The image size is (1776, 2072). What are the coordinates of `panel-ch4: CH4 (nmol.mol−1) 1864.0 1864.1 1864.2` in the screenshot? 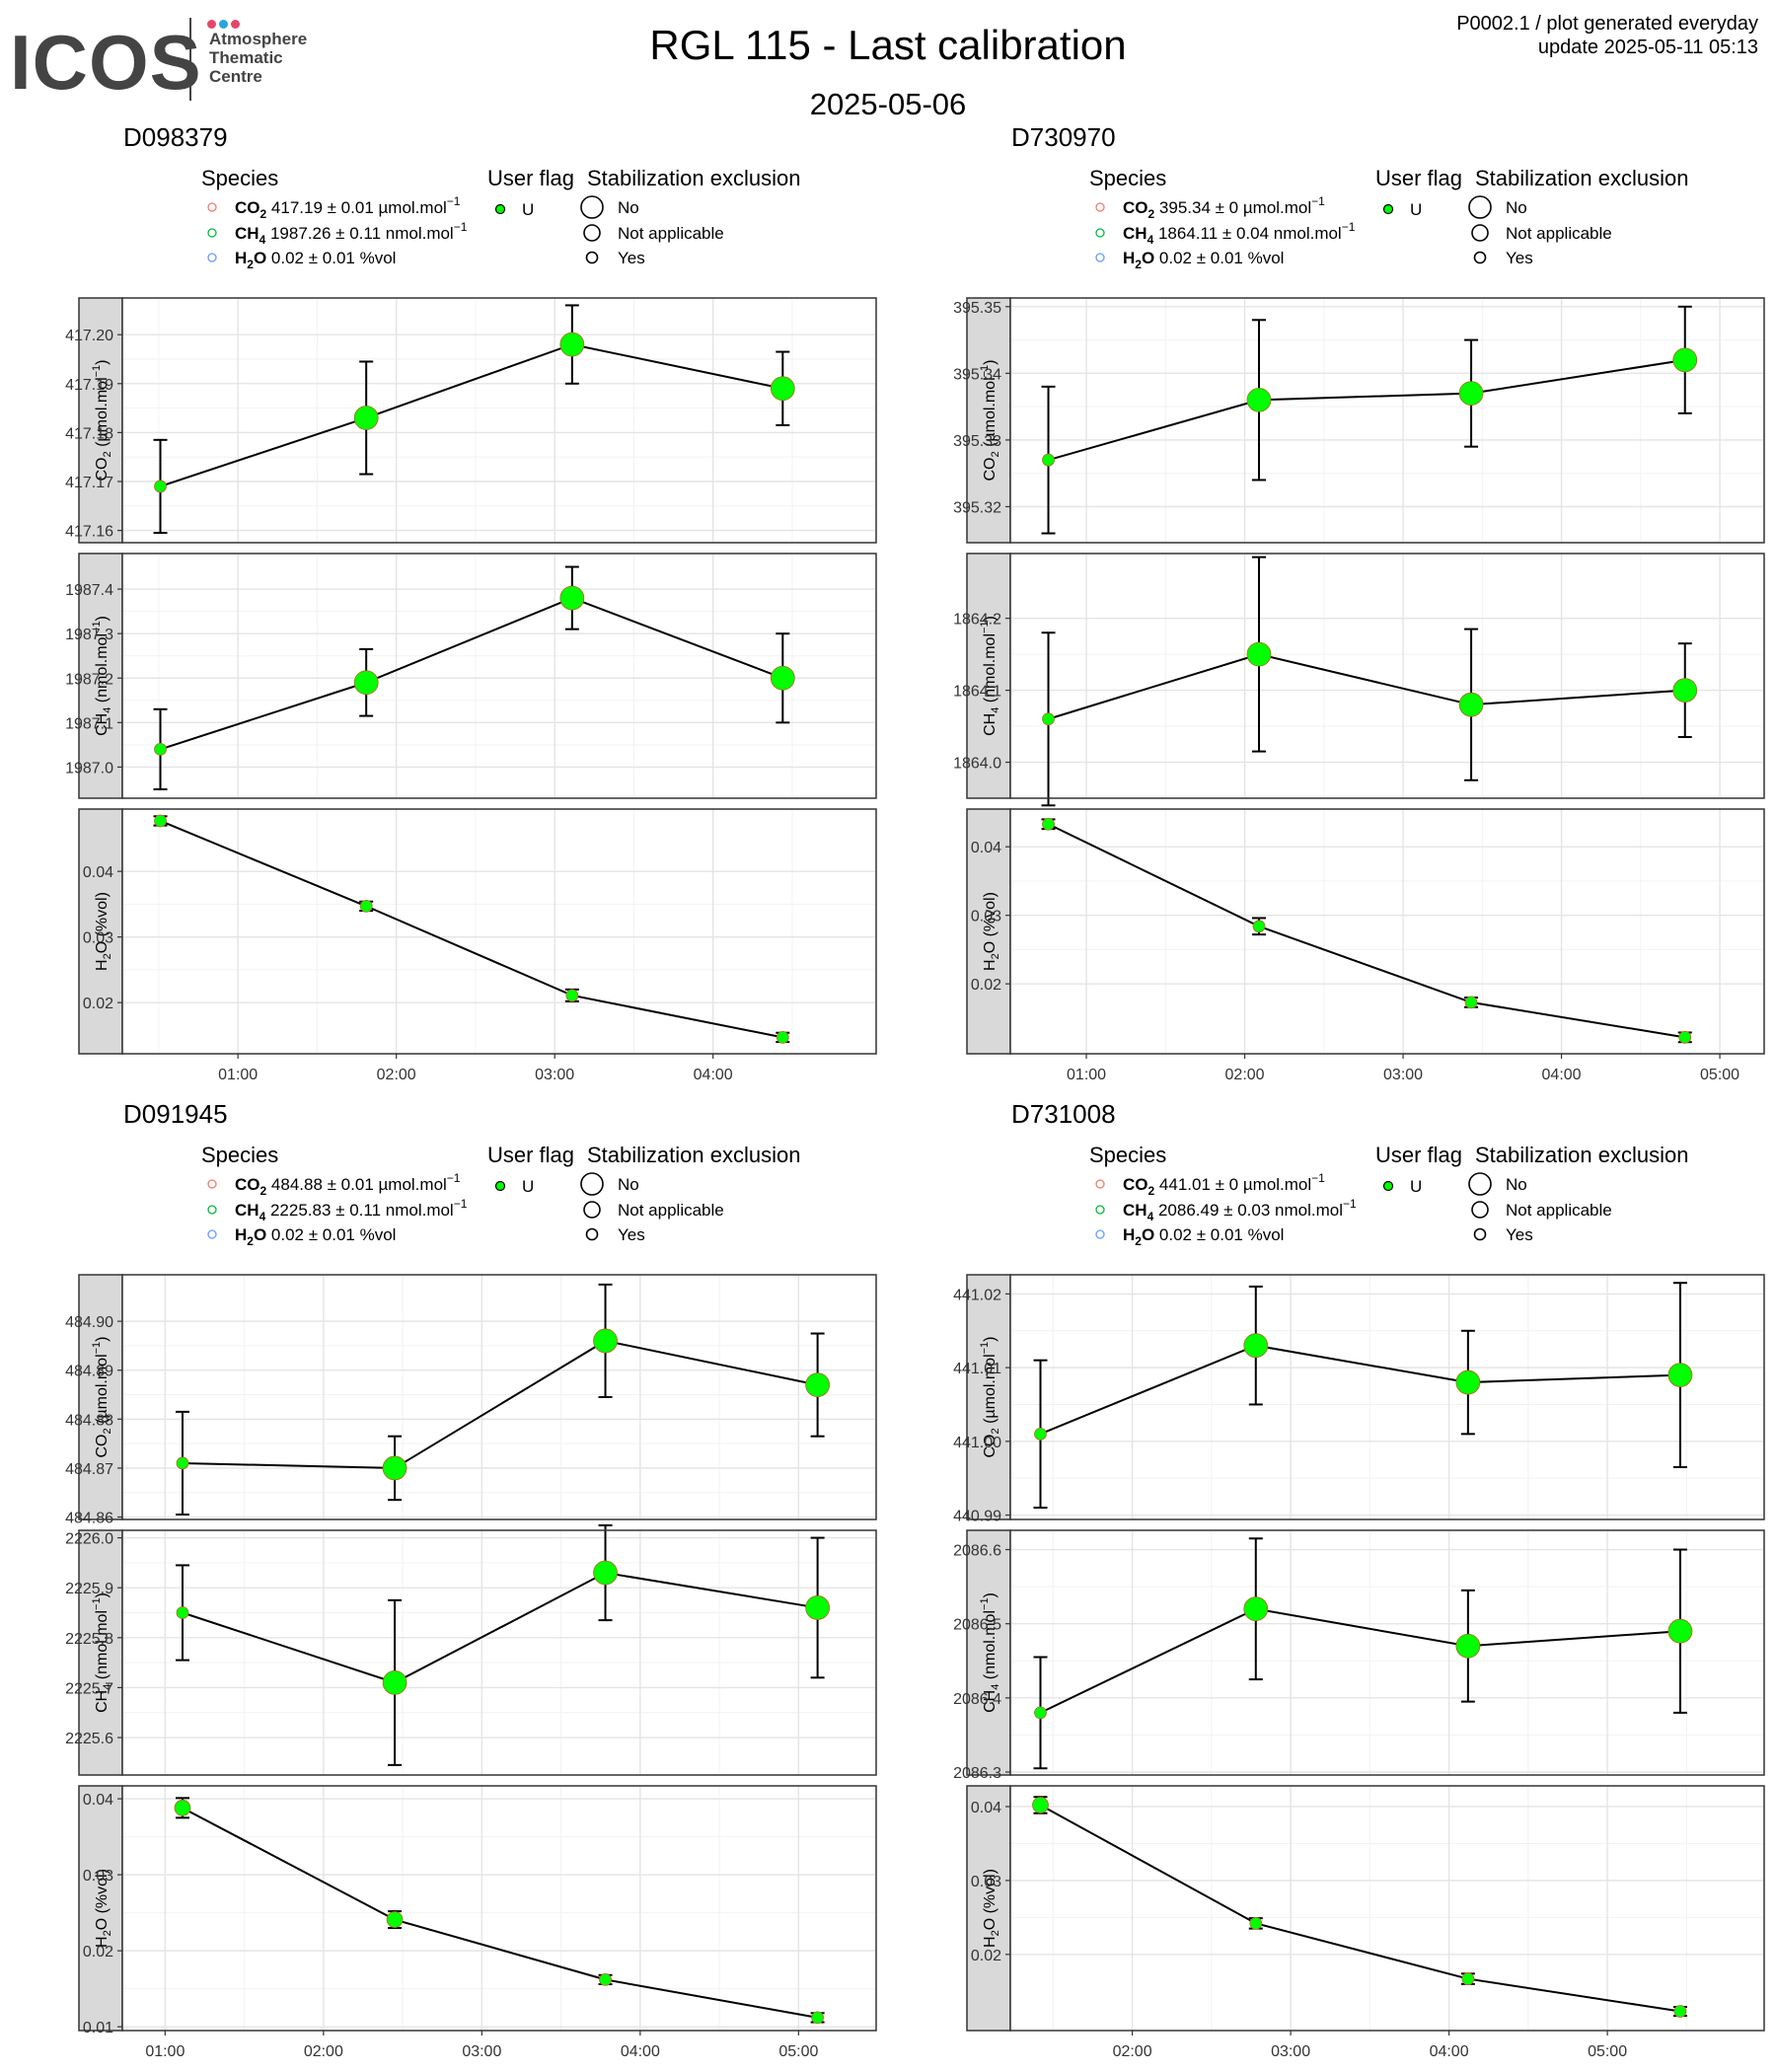 It's located at (1359, 680).